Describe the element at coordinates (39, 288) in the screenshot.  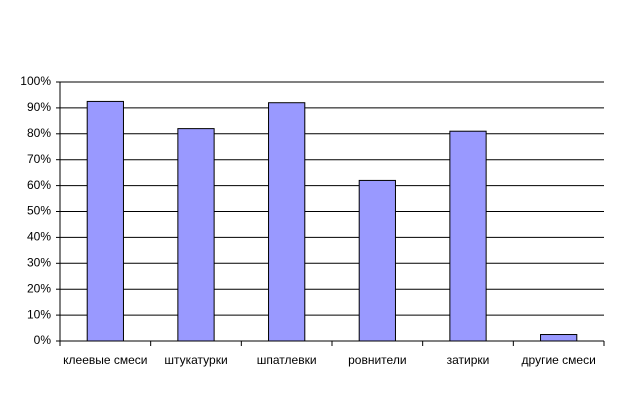
I see `y-tick-label: 20%` at that location.